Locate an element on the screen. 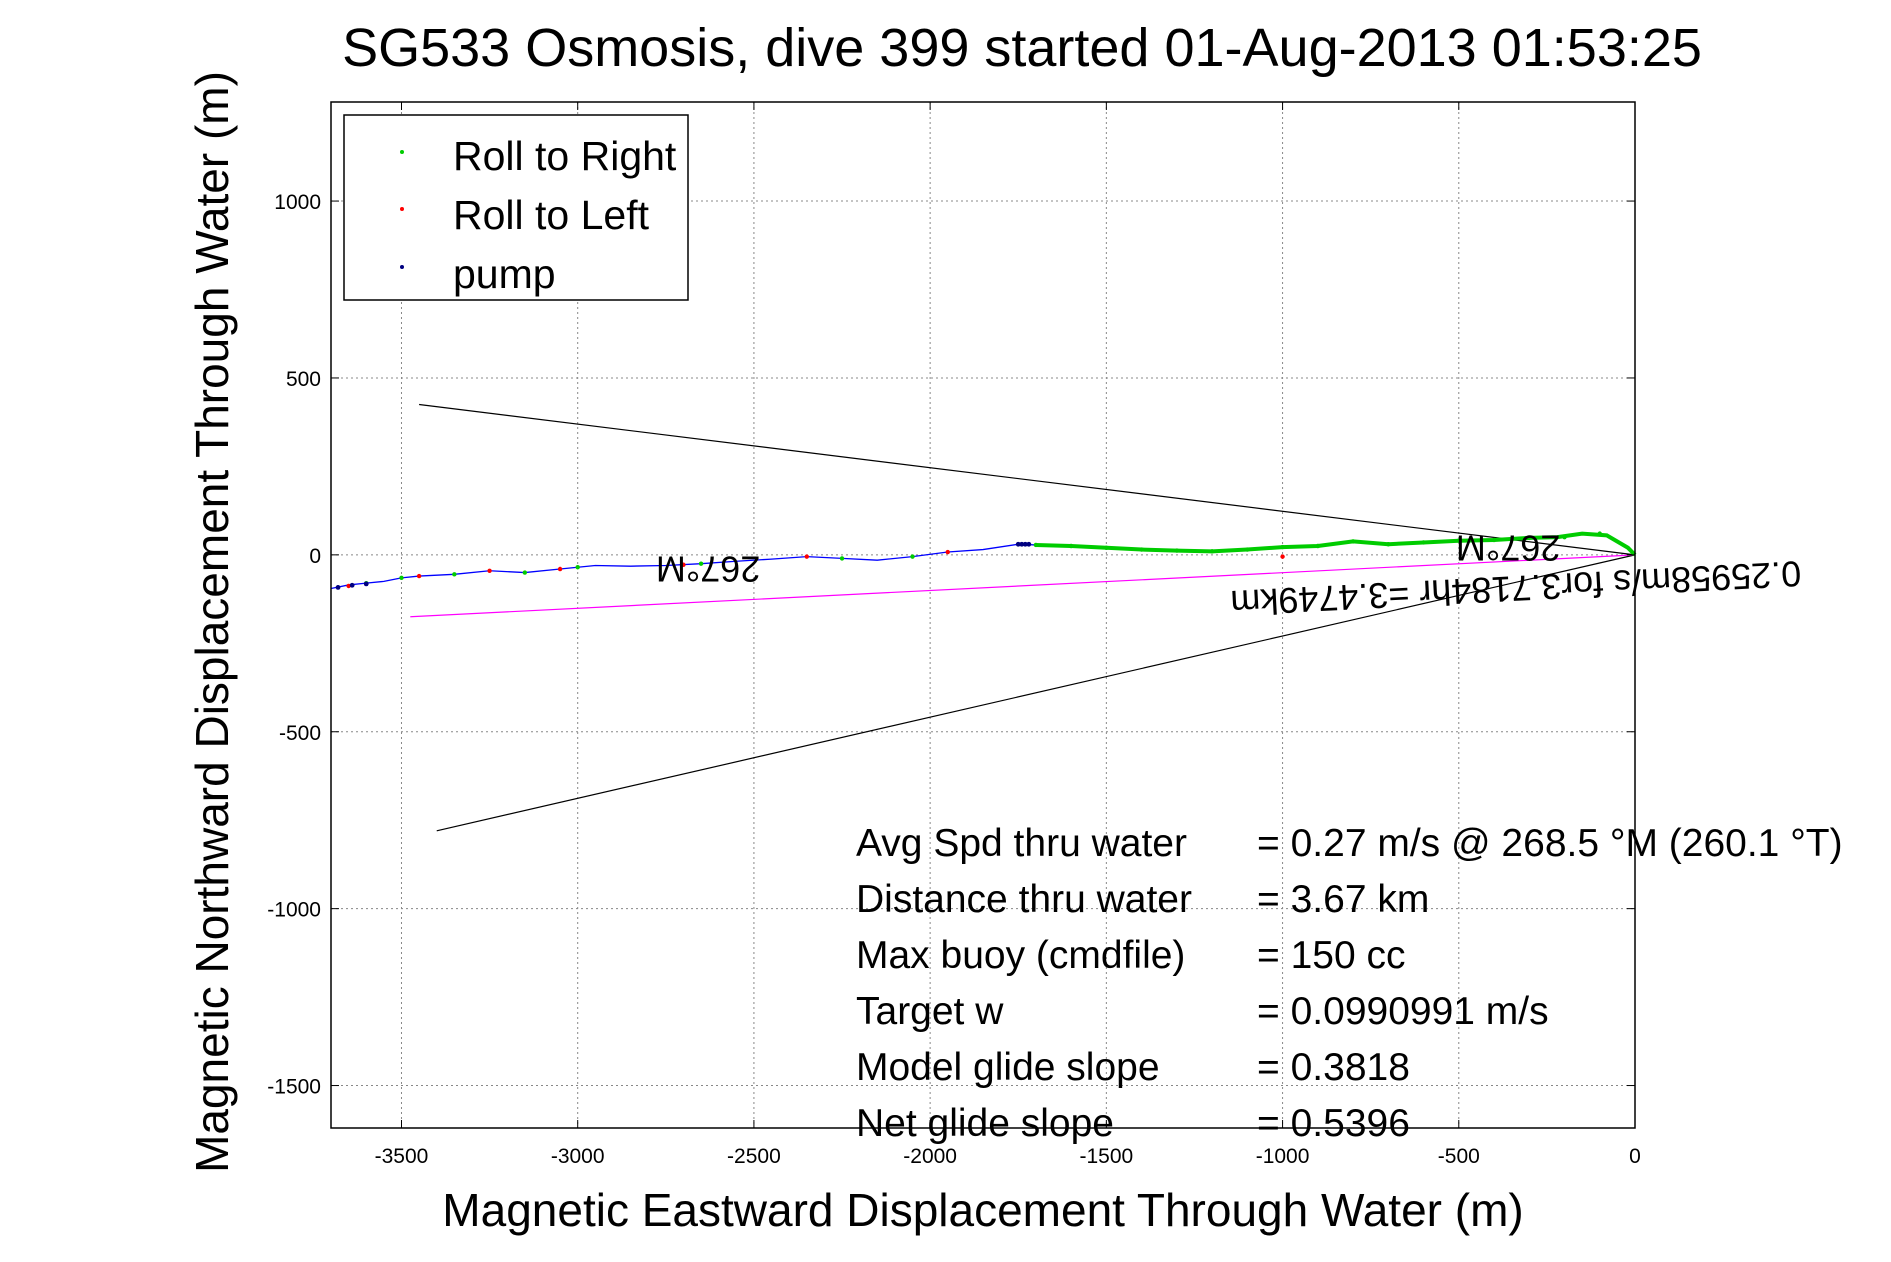 This screenshot has height=1262, width=1891. y-tick-label: -500 is located at coordinates (300, 733).